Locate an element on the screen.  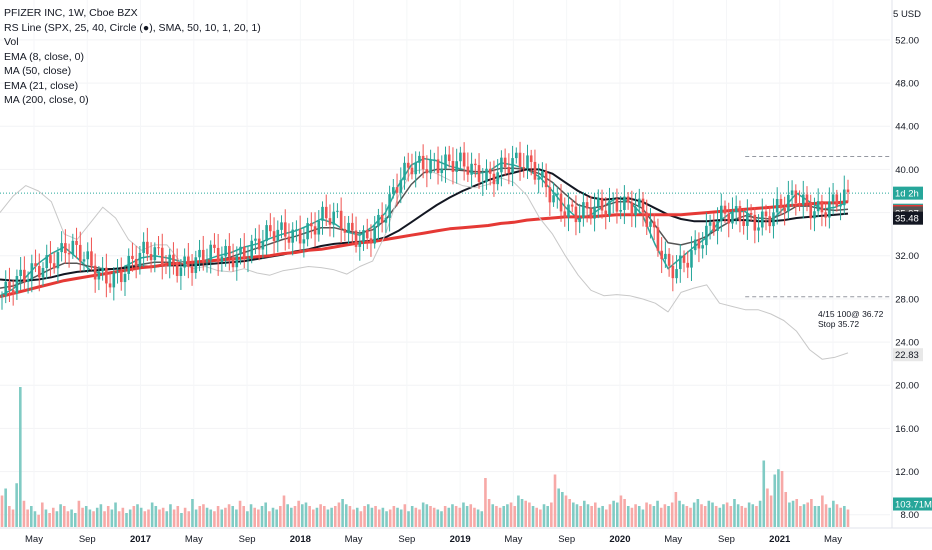
legend-title: PFIZER INC, 1W, Cboe BZX is located at coordinates (71, 13).